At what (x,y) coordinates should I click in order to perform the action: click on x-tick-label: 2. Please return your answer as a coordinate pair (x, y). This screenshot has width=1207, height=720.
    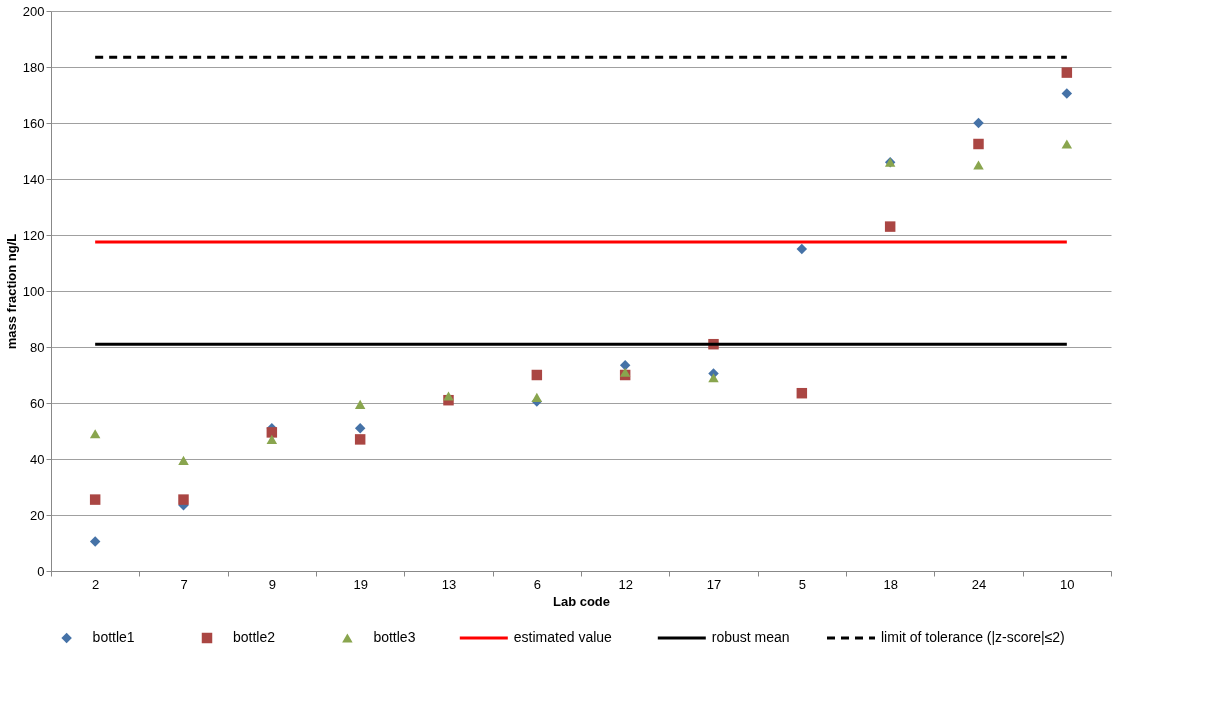
    Looking at the image, I should click on (96, 584).